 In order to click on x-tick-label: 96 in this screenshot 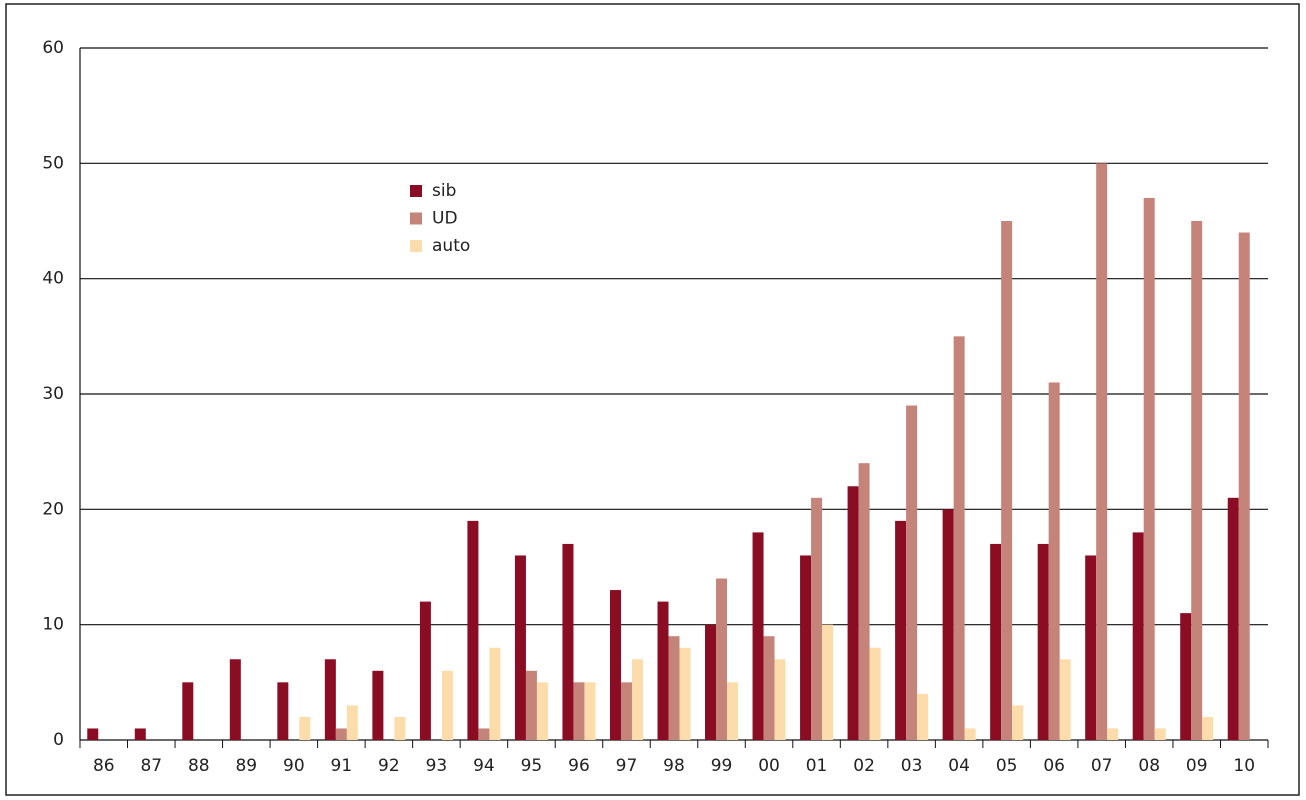, I will do `click(579, 766)`.